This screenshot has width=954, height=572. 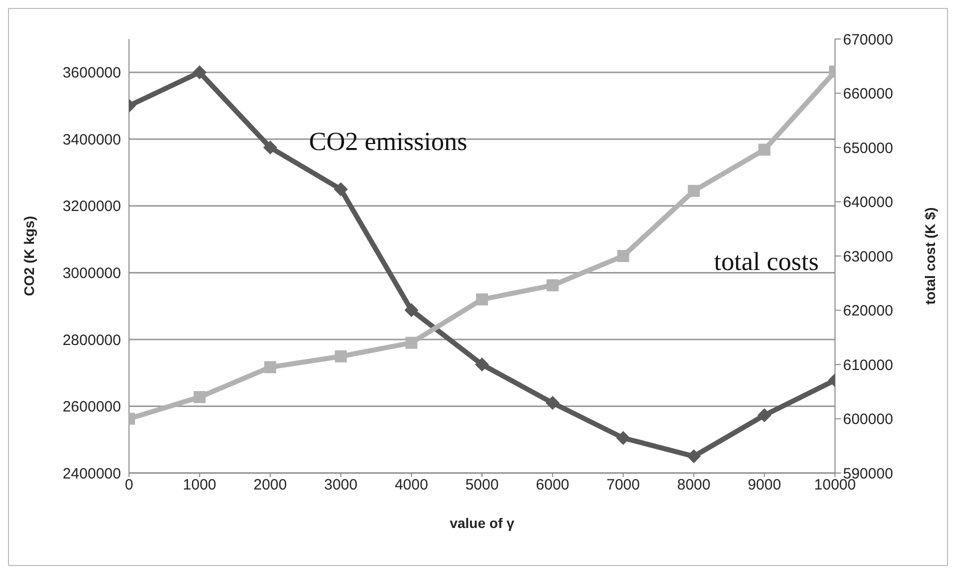 What do you see at coordinates (91, 73) in the screenshot?
I see `y-tick-label: 3600000` at bounding box center [91, 73].